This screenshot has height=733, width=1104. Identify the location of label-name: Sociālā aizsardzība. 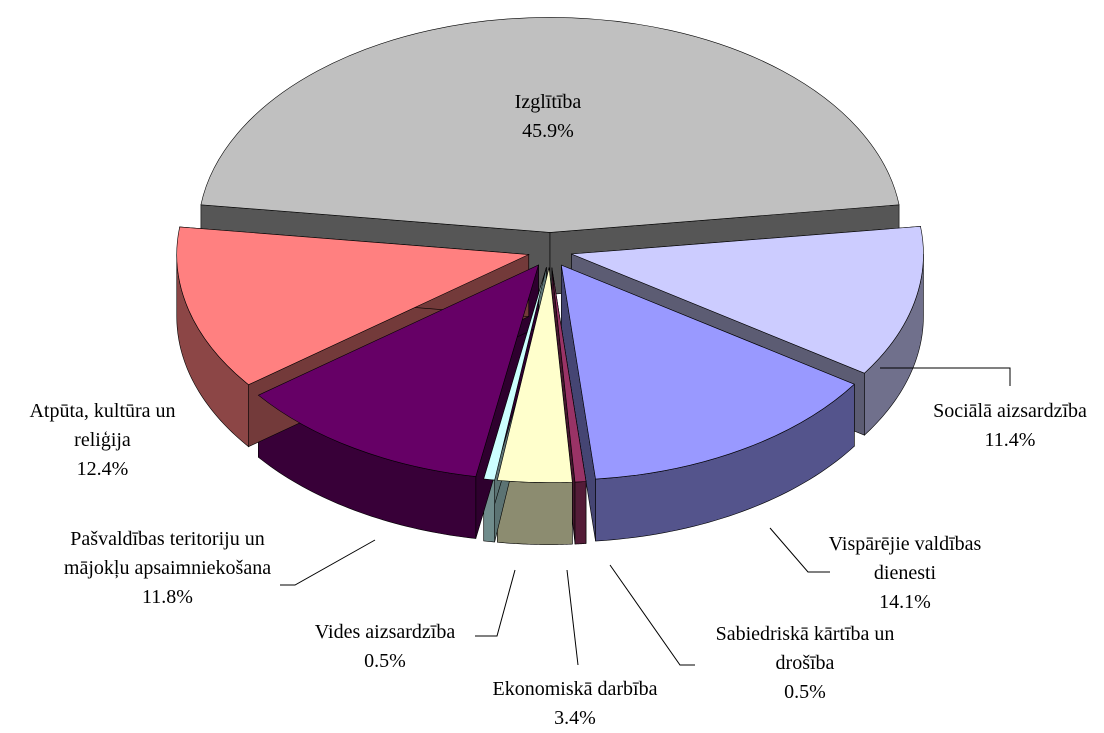
(1010, 411).